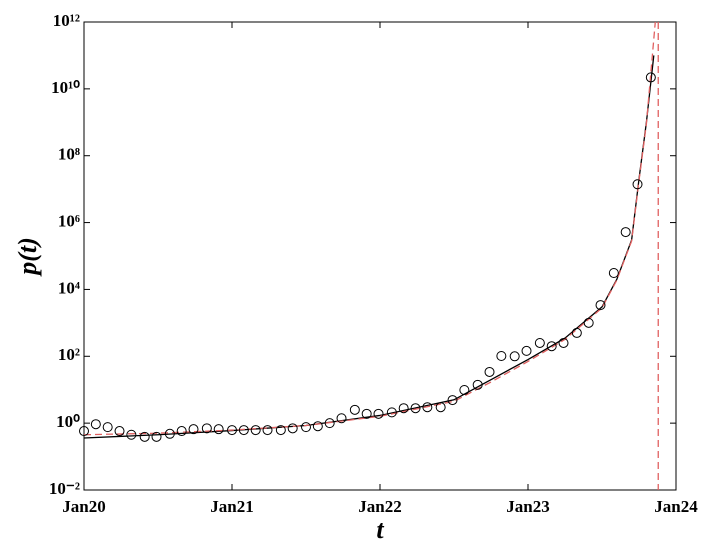 The image size is (708, 552). What do you see at coordinates (66, 20) in the screenshot?
I see `y-tick-label: 10¹²` at bounding box center [66, 20].